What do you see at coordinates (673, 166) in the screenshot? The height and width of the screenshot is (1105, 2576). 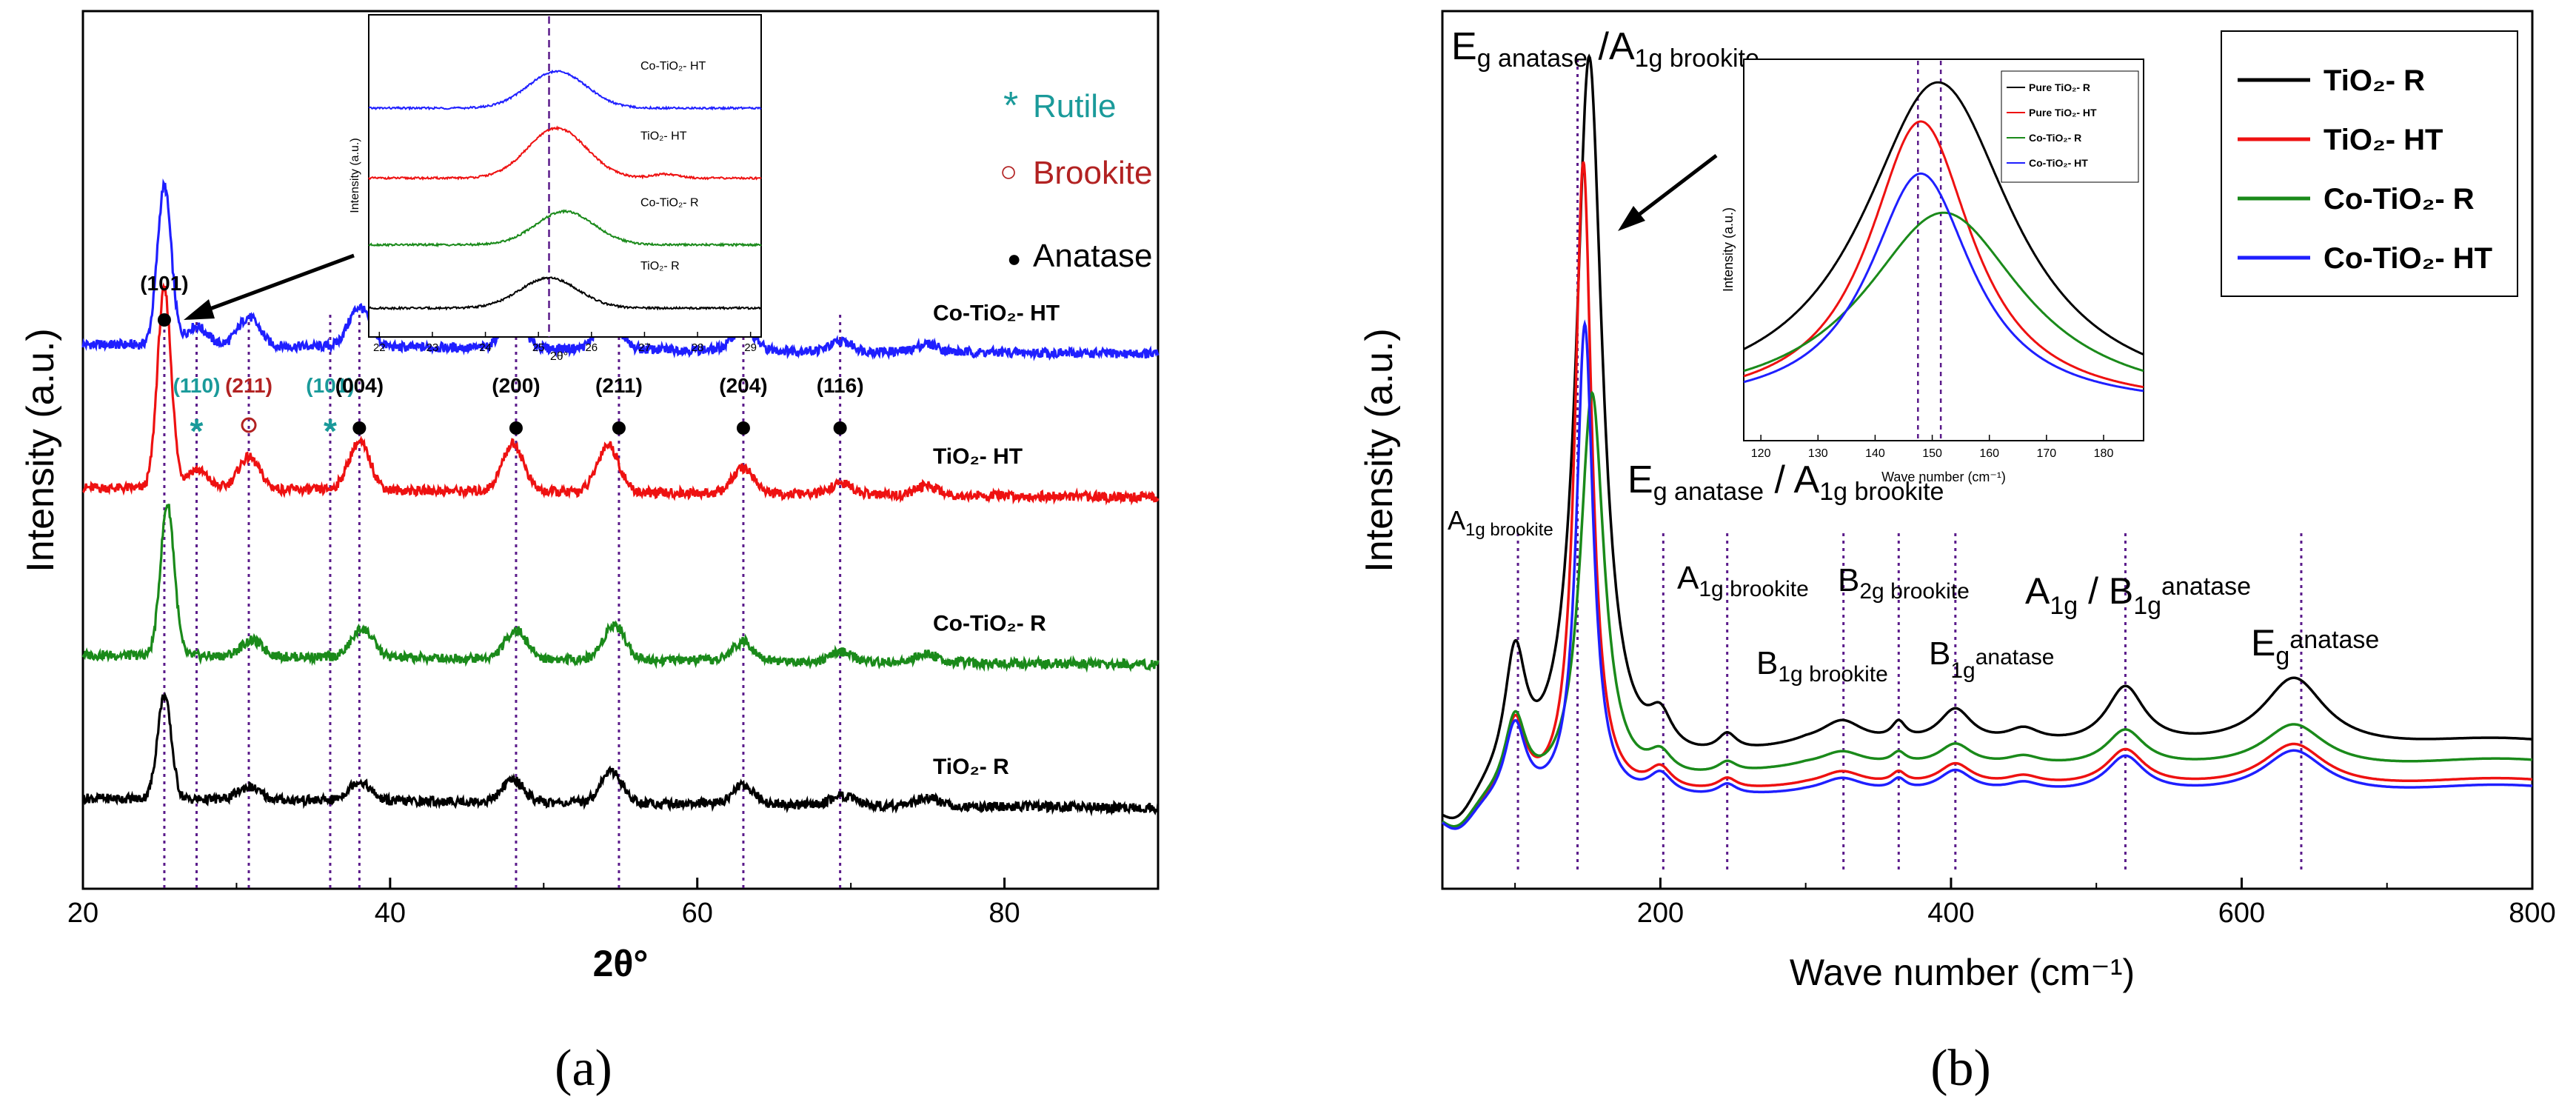 I see `xrd-inset-series-labels: Co-TiO₂- HT TiO₂- HT Co-TiO₂- R TiO₂- R` at bounding box center [673, 166].